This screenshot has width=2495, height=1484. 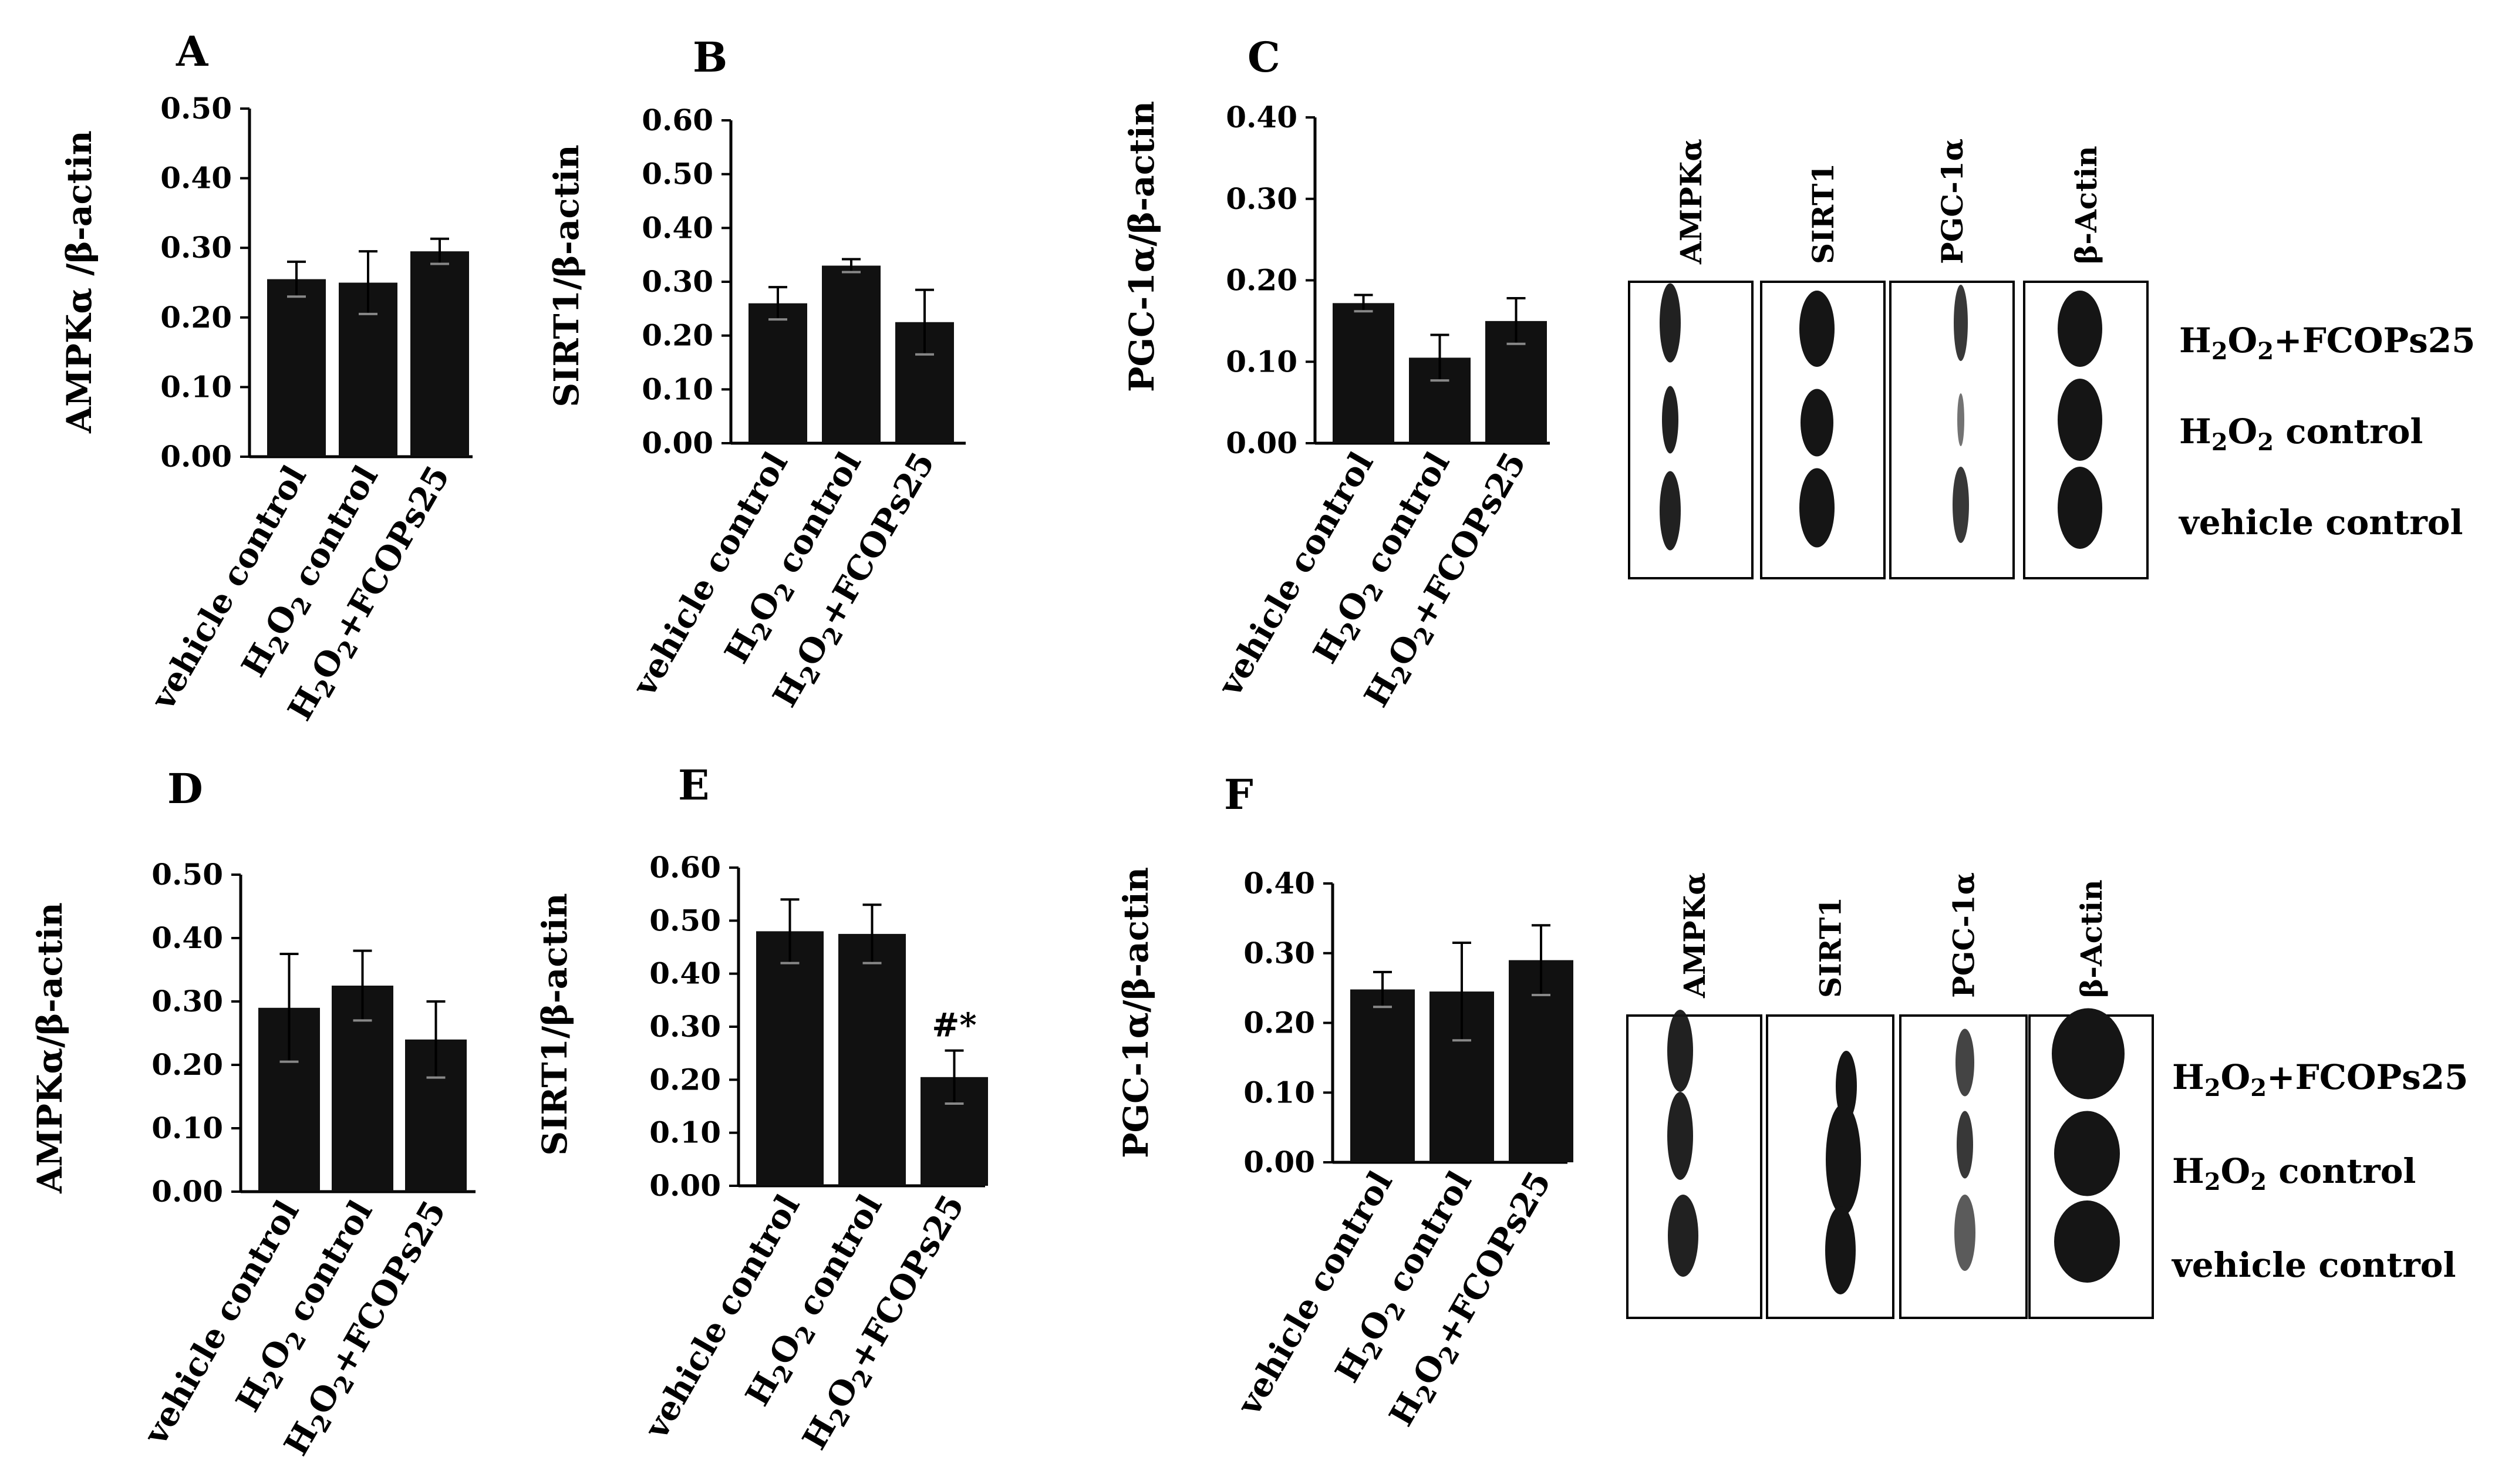 What do you see at coordinates (79, 282) in the screenshot?
I see `y-axis-label: AMPKα /β-actin` at bounding box center [79, 282].